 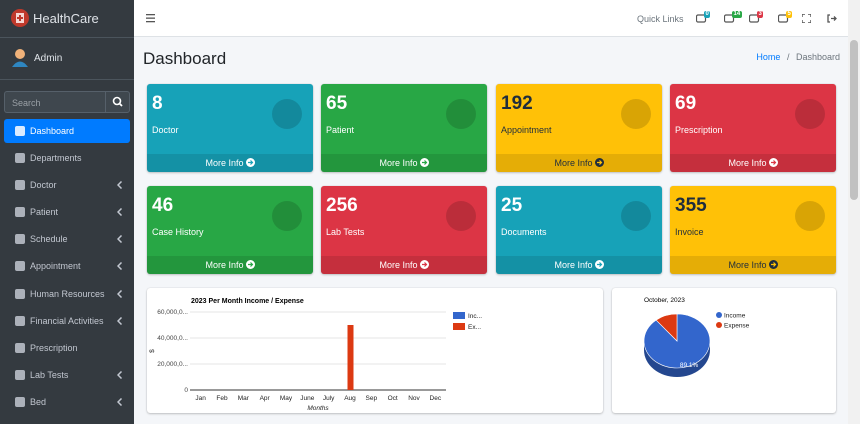 I want to click on menu-item: Schedule, so click(x=67, y=239).